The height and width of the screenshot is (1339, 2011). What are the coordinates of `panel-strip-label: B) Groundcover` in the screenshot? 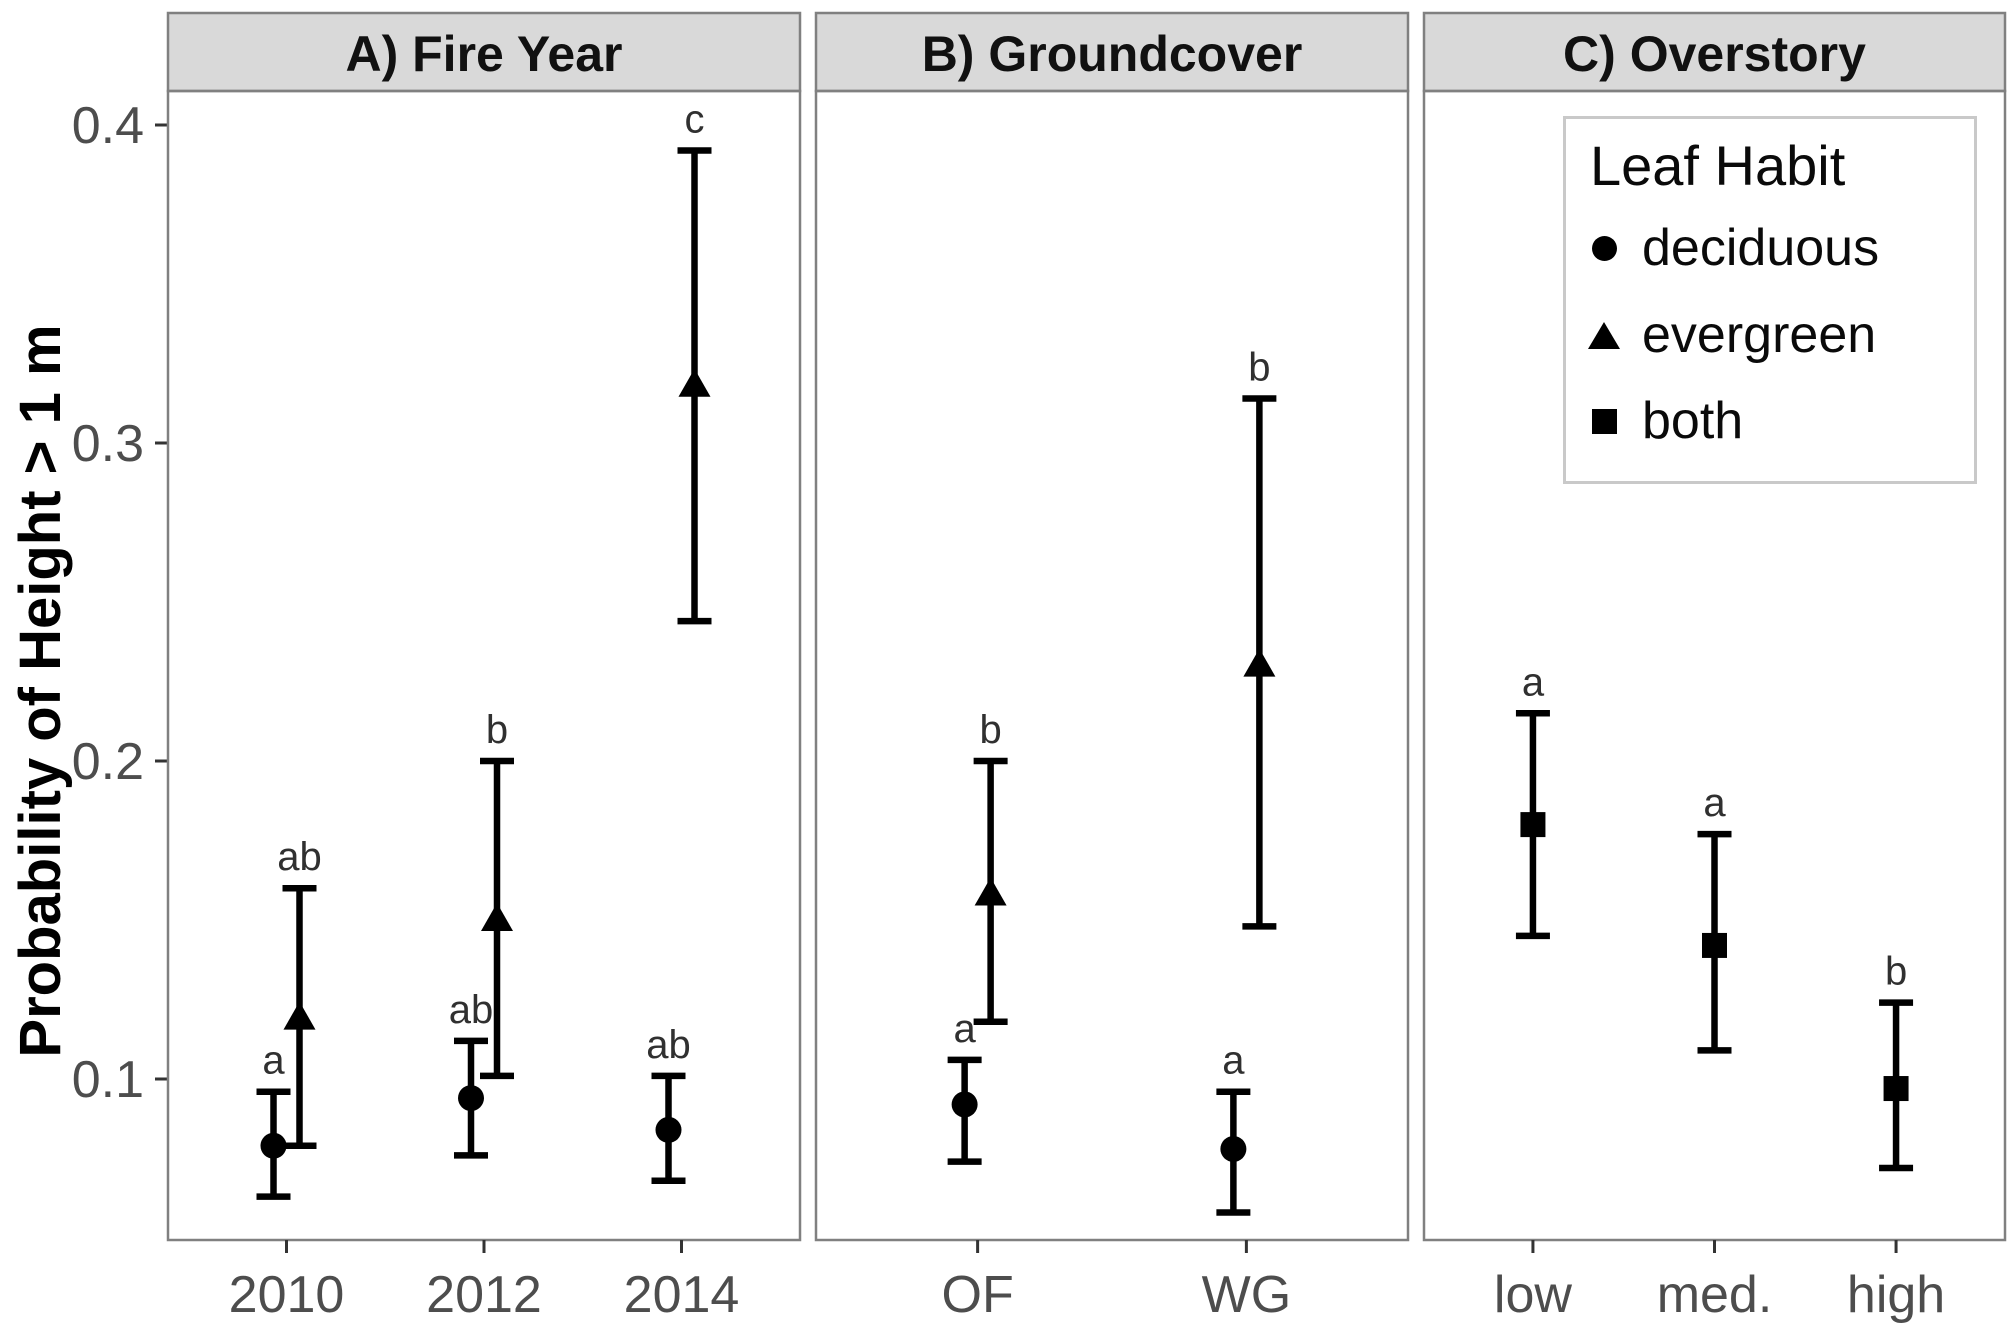 It's located at (1112, 54).